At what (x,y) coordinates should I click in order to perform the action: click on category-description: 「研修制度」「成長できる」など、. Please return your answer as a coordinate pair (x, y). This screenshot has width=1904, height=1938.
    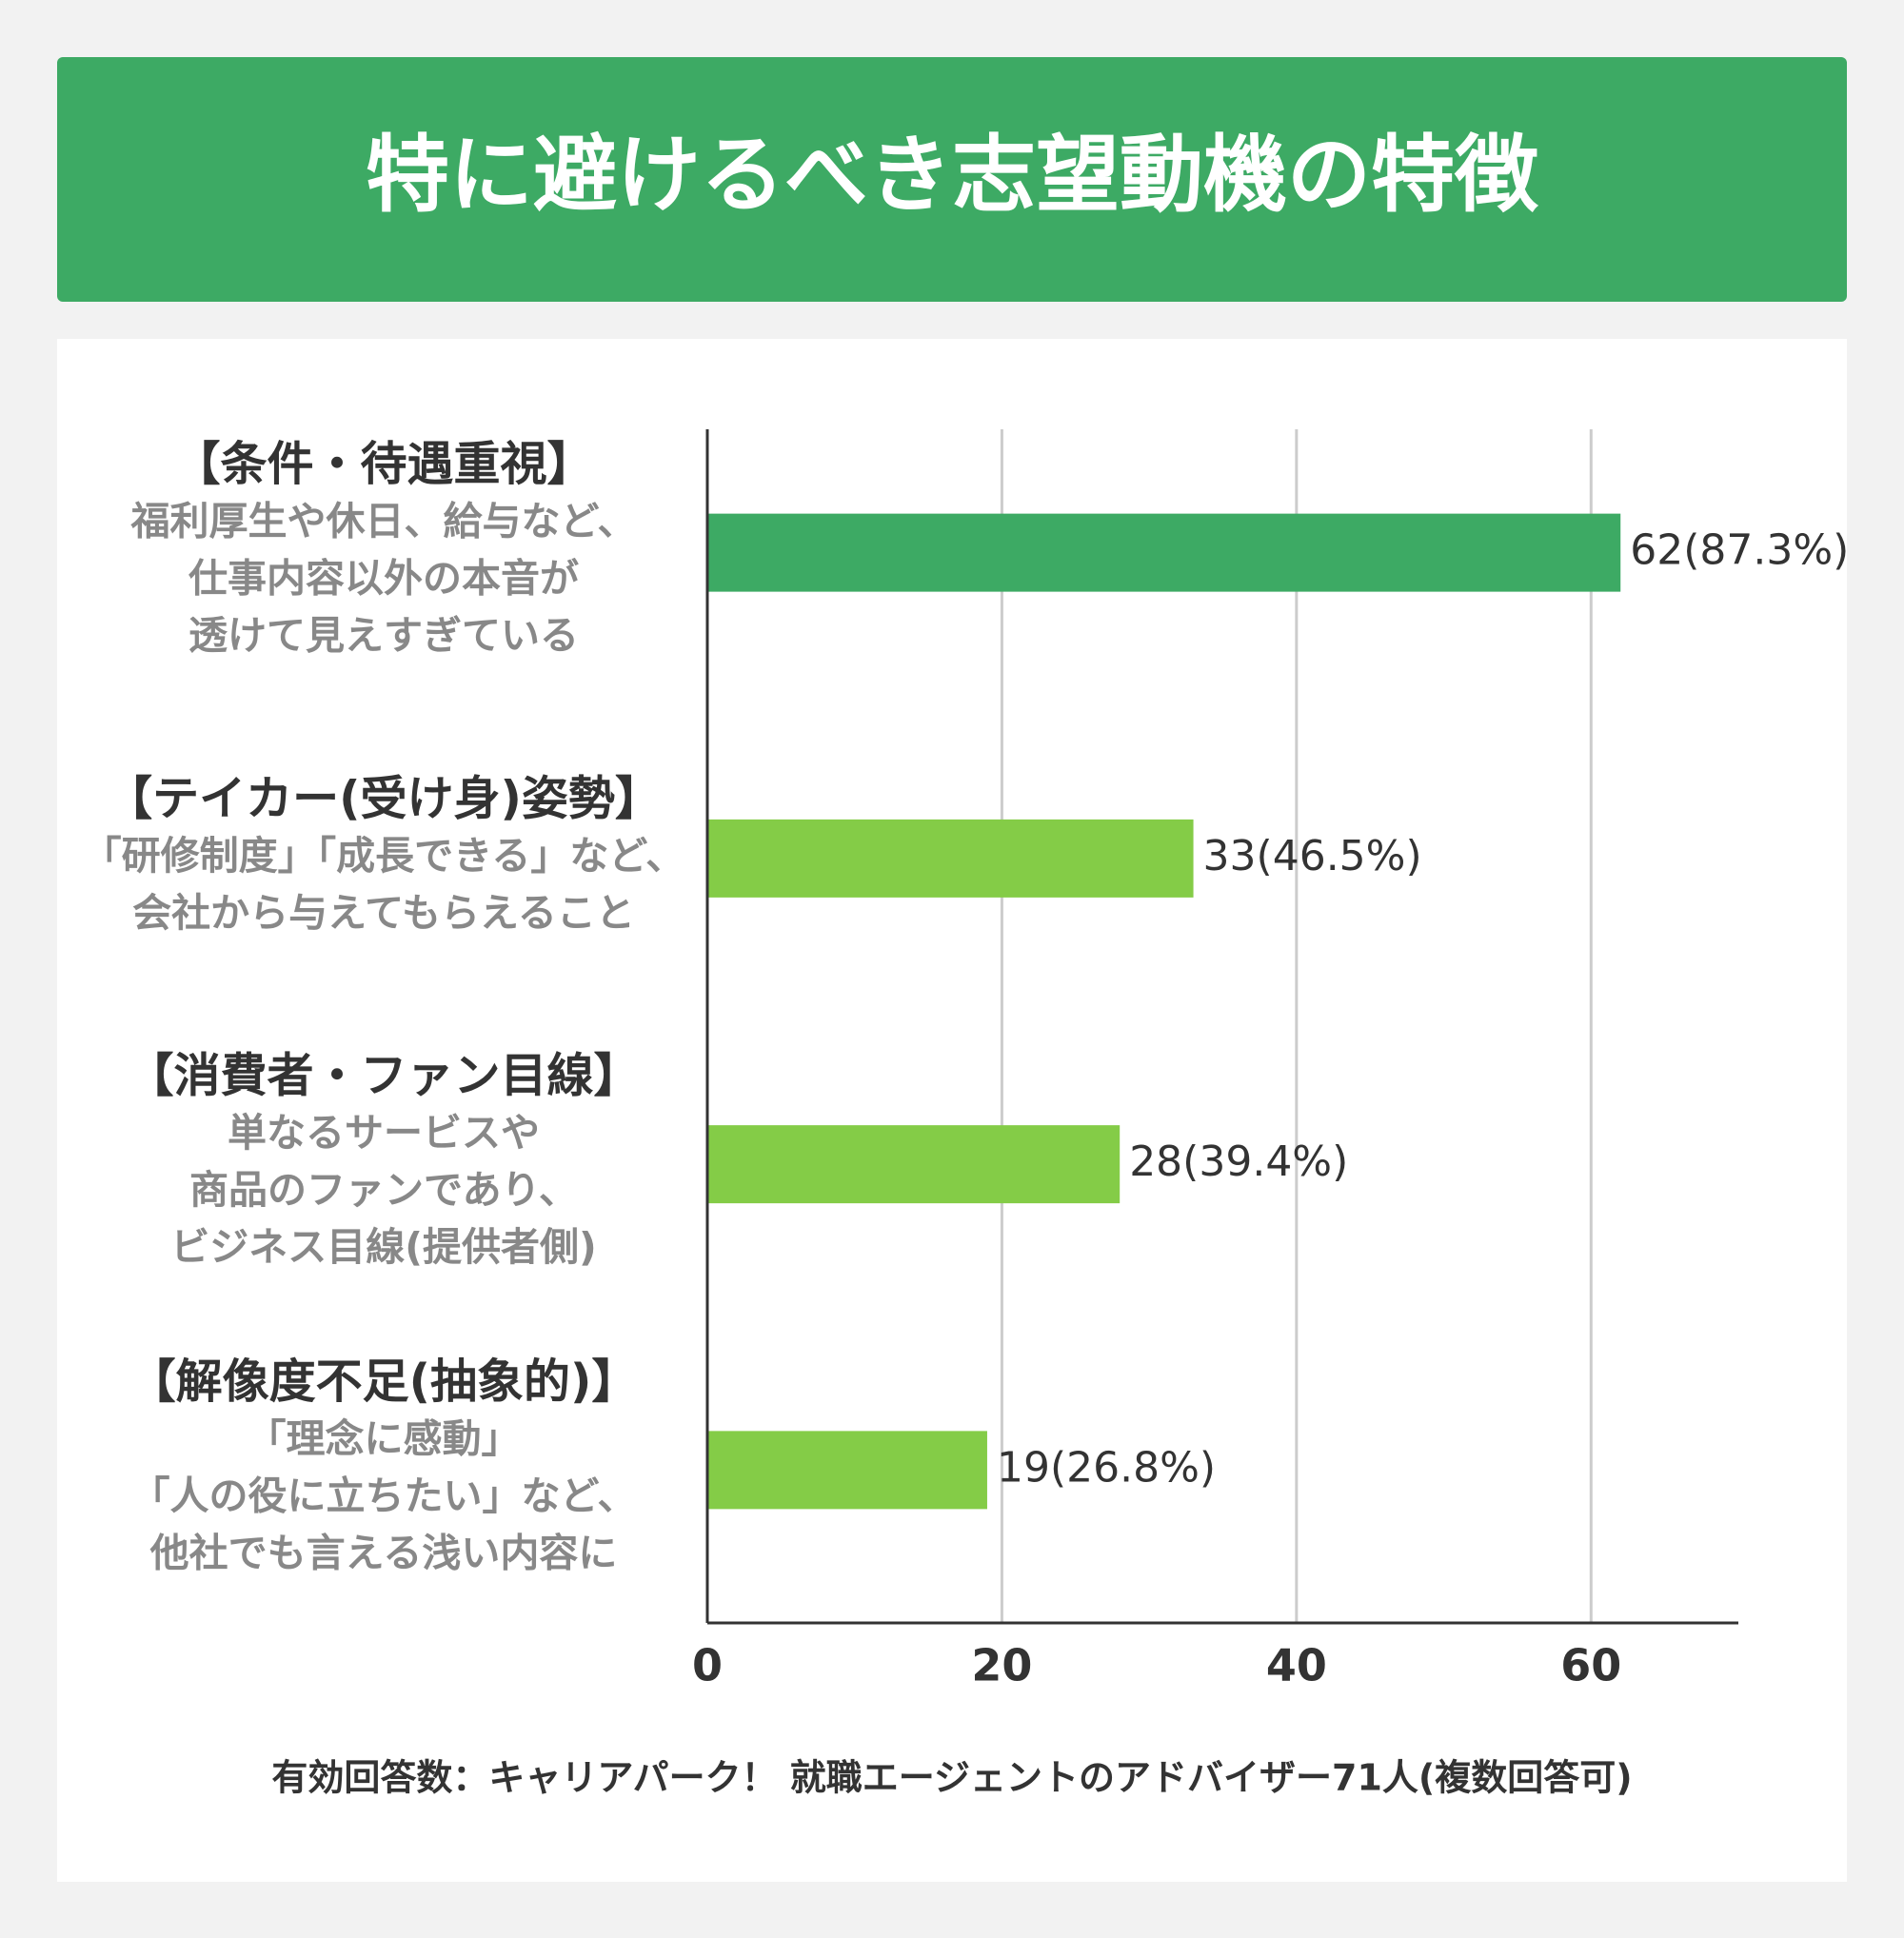
    Looking at the image, I should click on (384, 856).